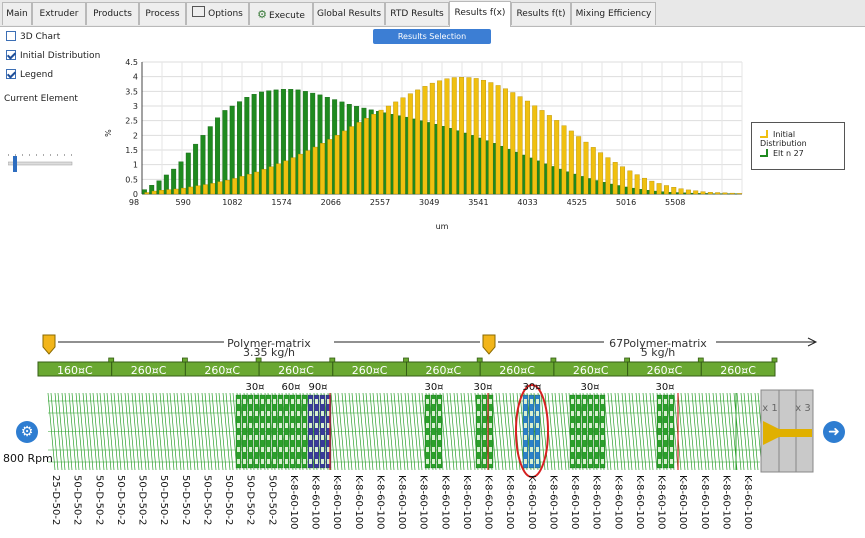 The height and width of the screenshot is (538, 865). I want to click on tab-main: Main, so click(17, 13).